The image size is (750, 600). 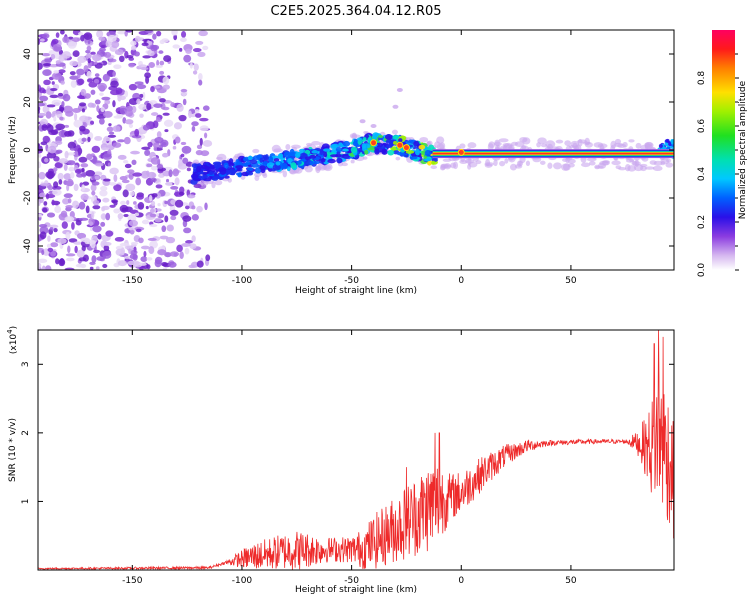 I want to click on colorbar-tick-label: 0.4, so click(x=702, y=174).